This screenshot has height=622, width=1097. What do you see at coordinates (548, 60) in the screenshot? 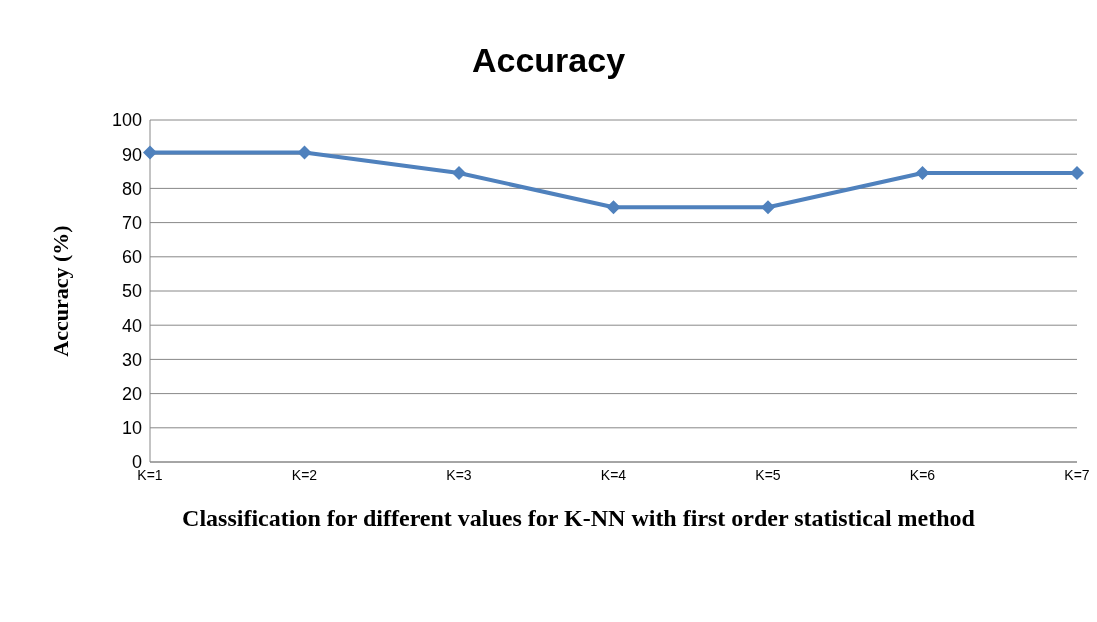
I see `chart-title: Accuracy` at bounding box center [548, 60].